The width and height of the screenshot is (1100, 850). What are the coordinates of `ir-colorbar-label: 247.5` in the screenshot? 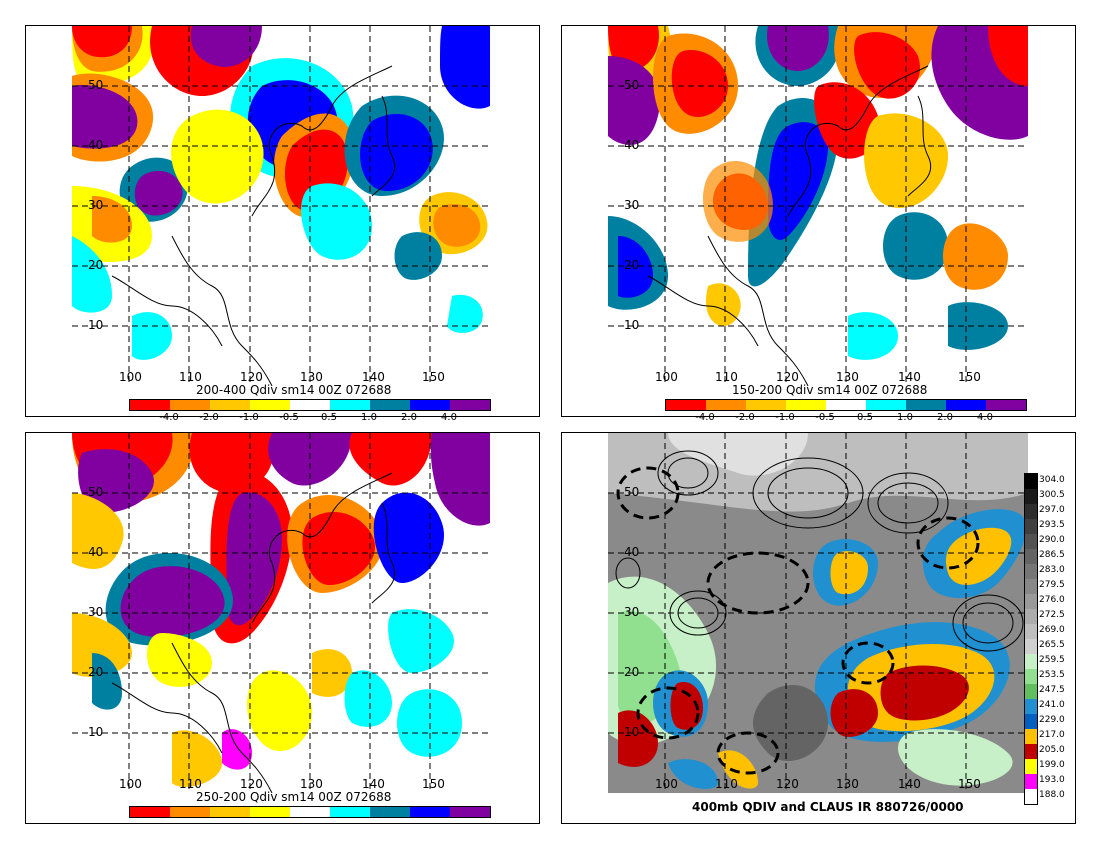 It's located at (1052, 690).